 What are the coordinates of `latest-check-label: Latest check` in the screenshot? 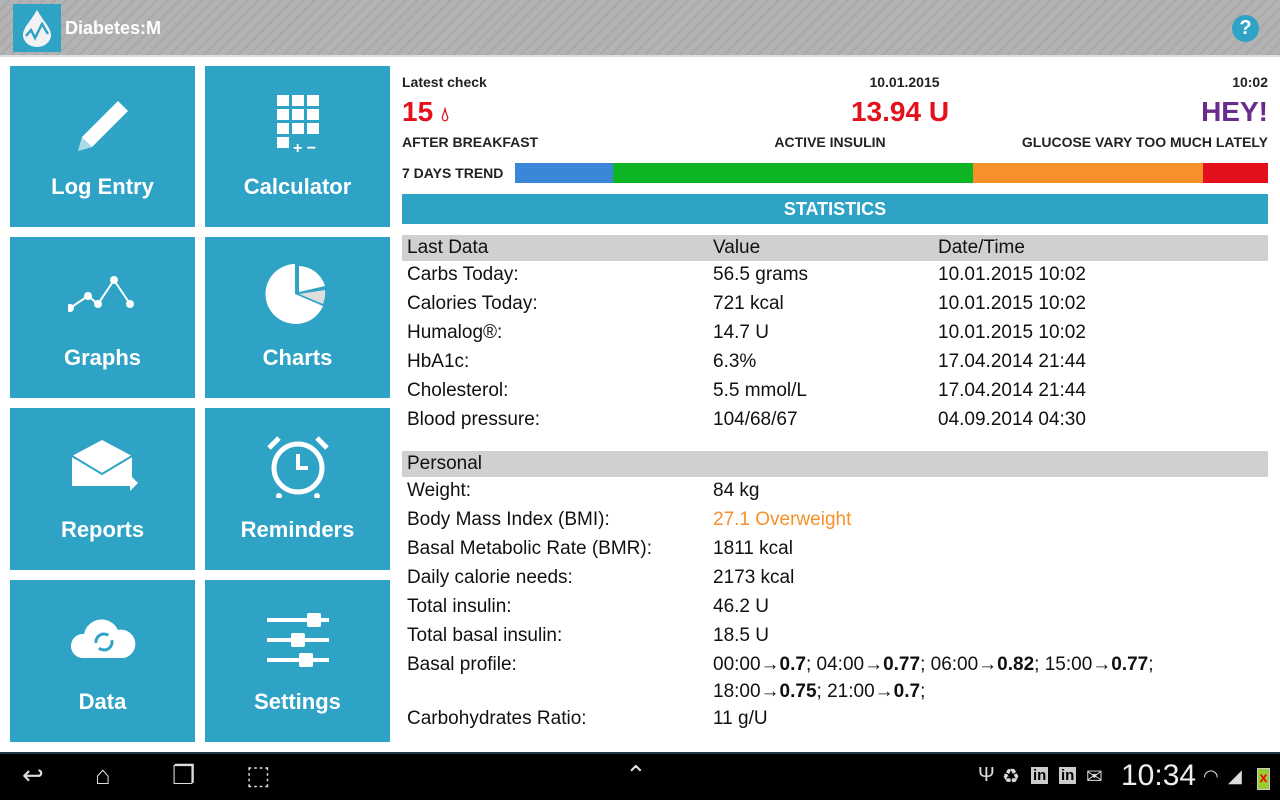 It's located at (444, 82).